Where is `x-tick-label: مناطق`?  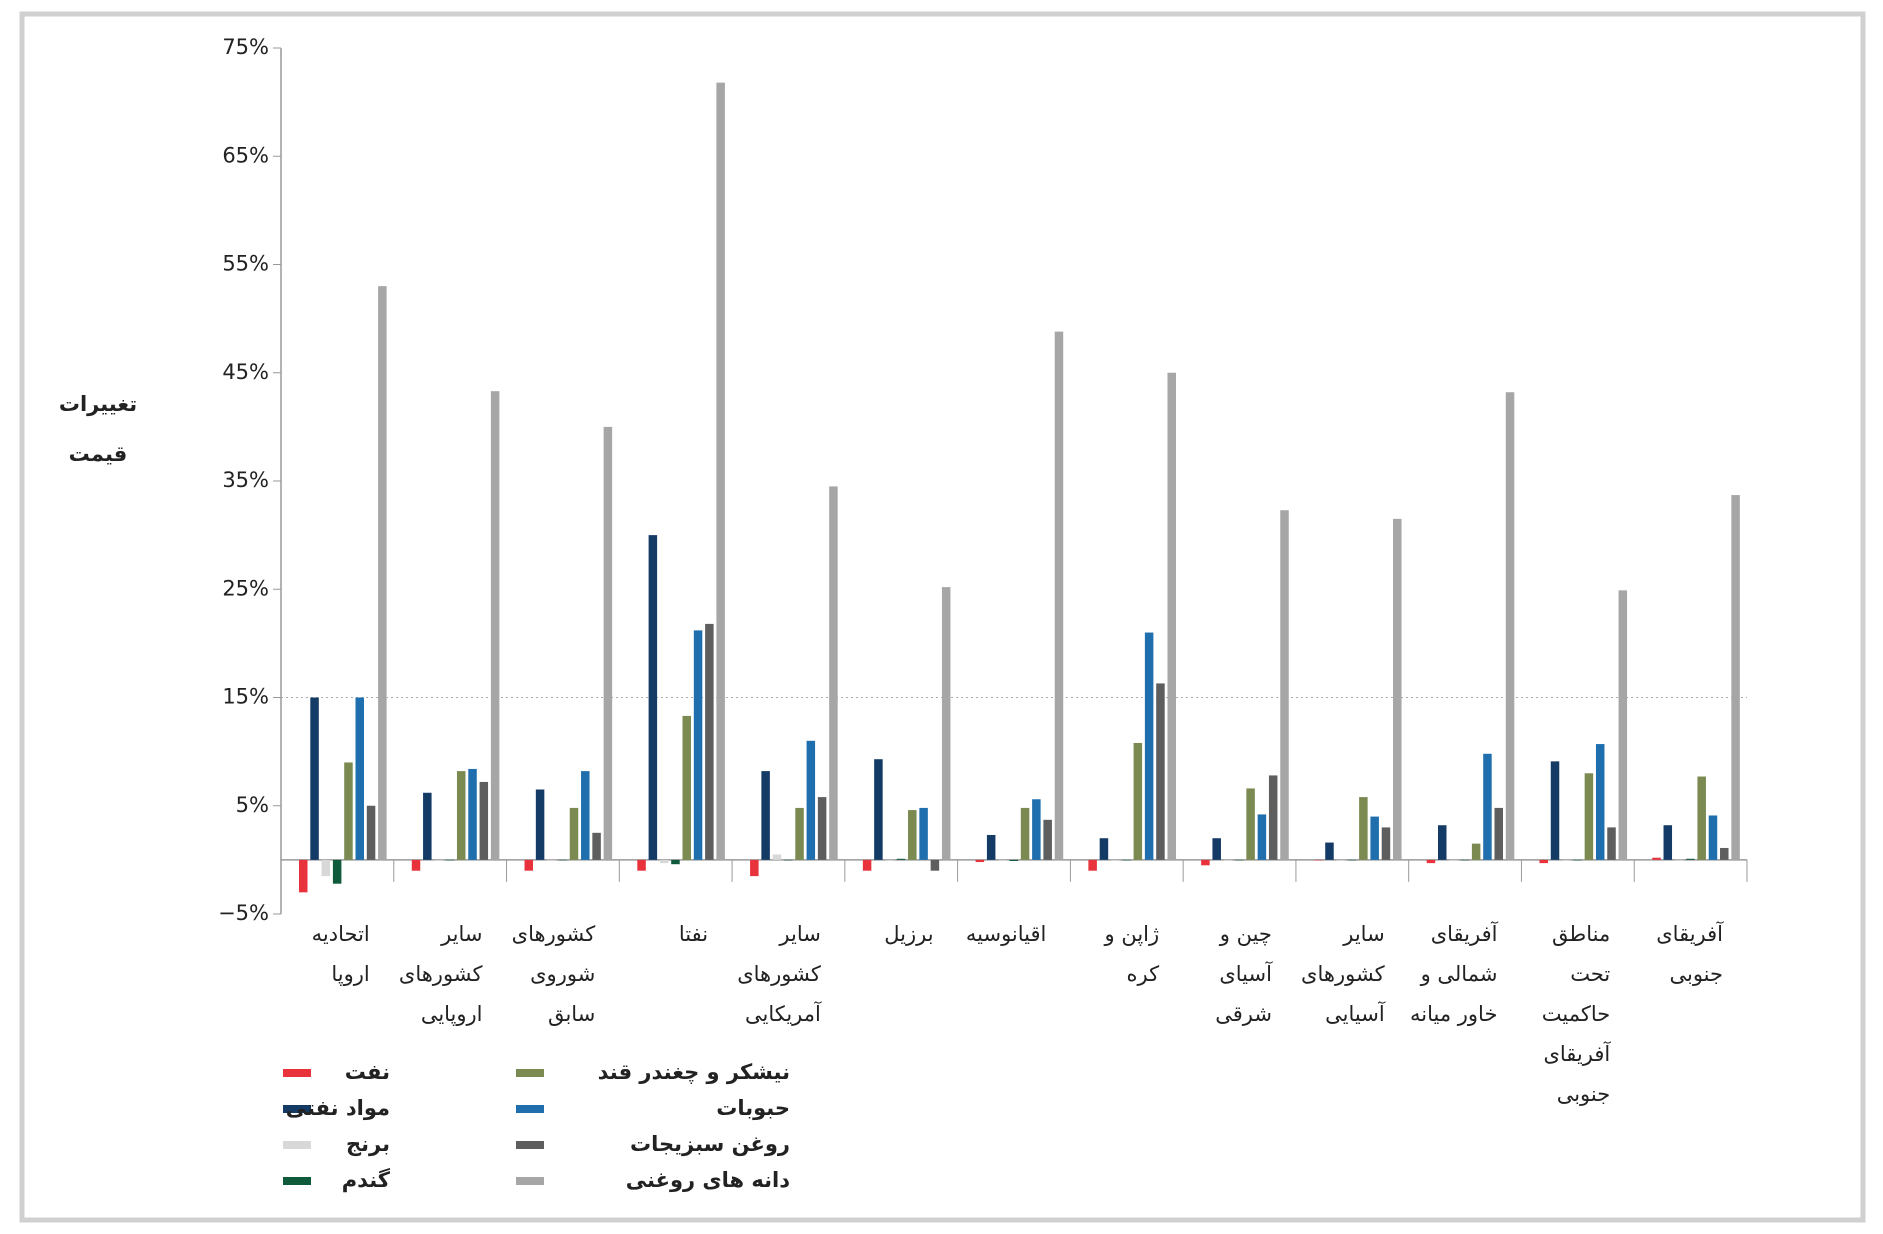 x-tick-label: مناطق is located at coordinates (1581, 934).